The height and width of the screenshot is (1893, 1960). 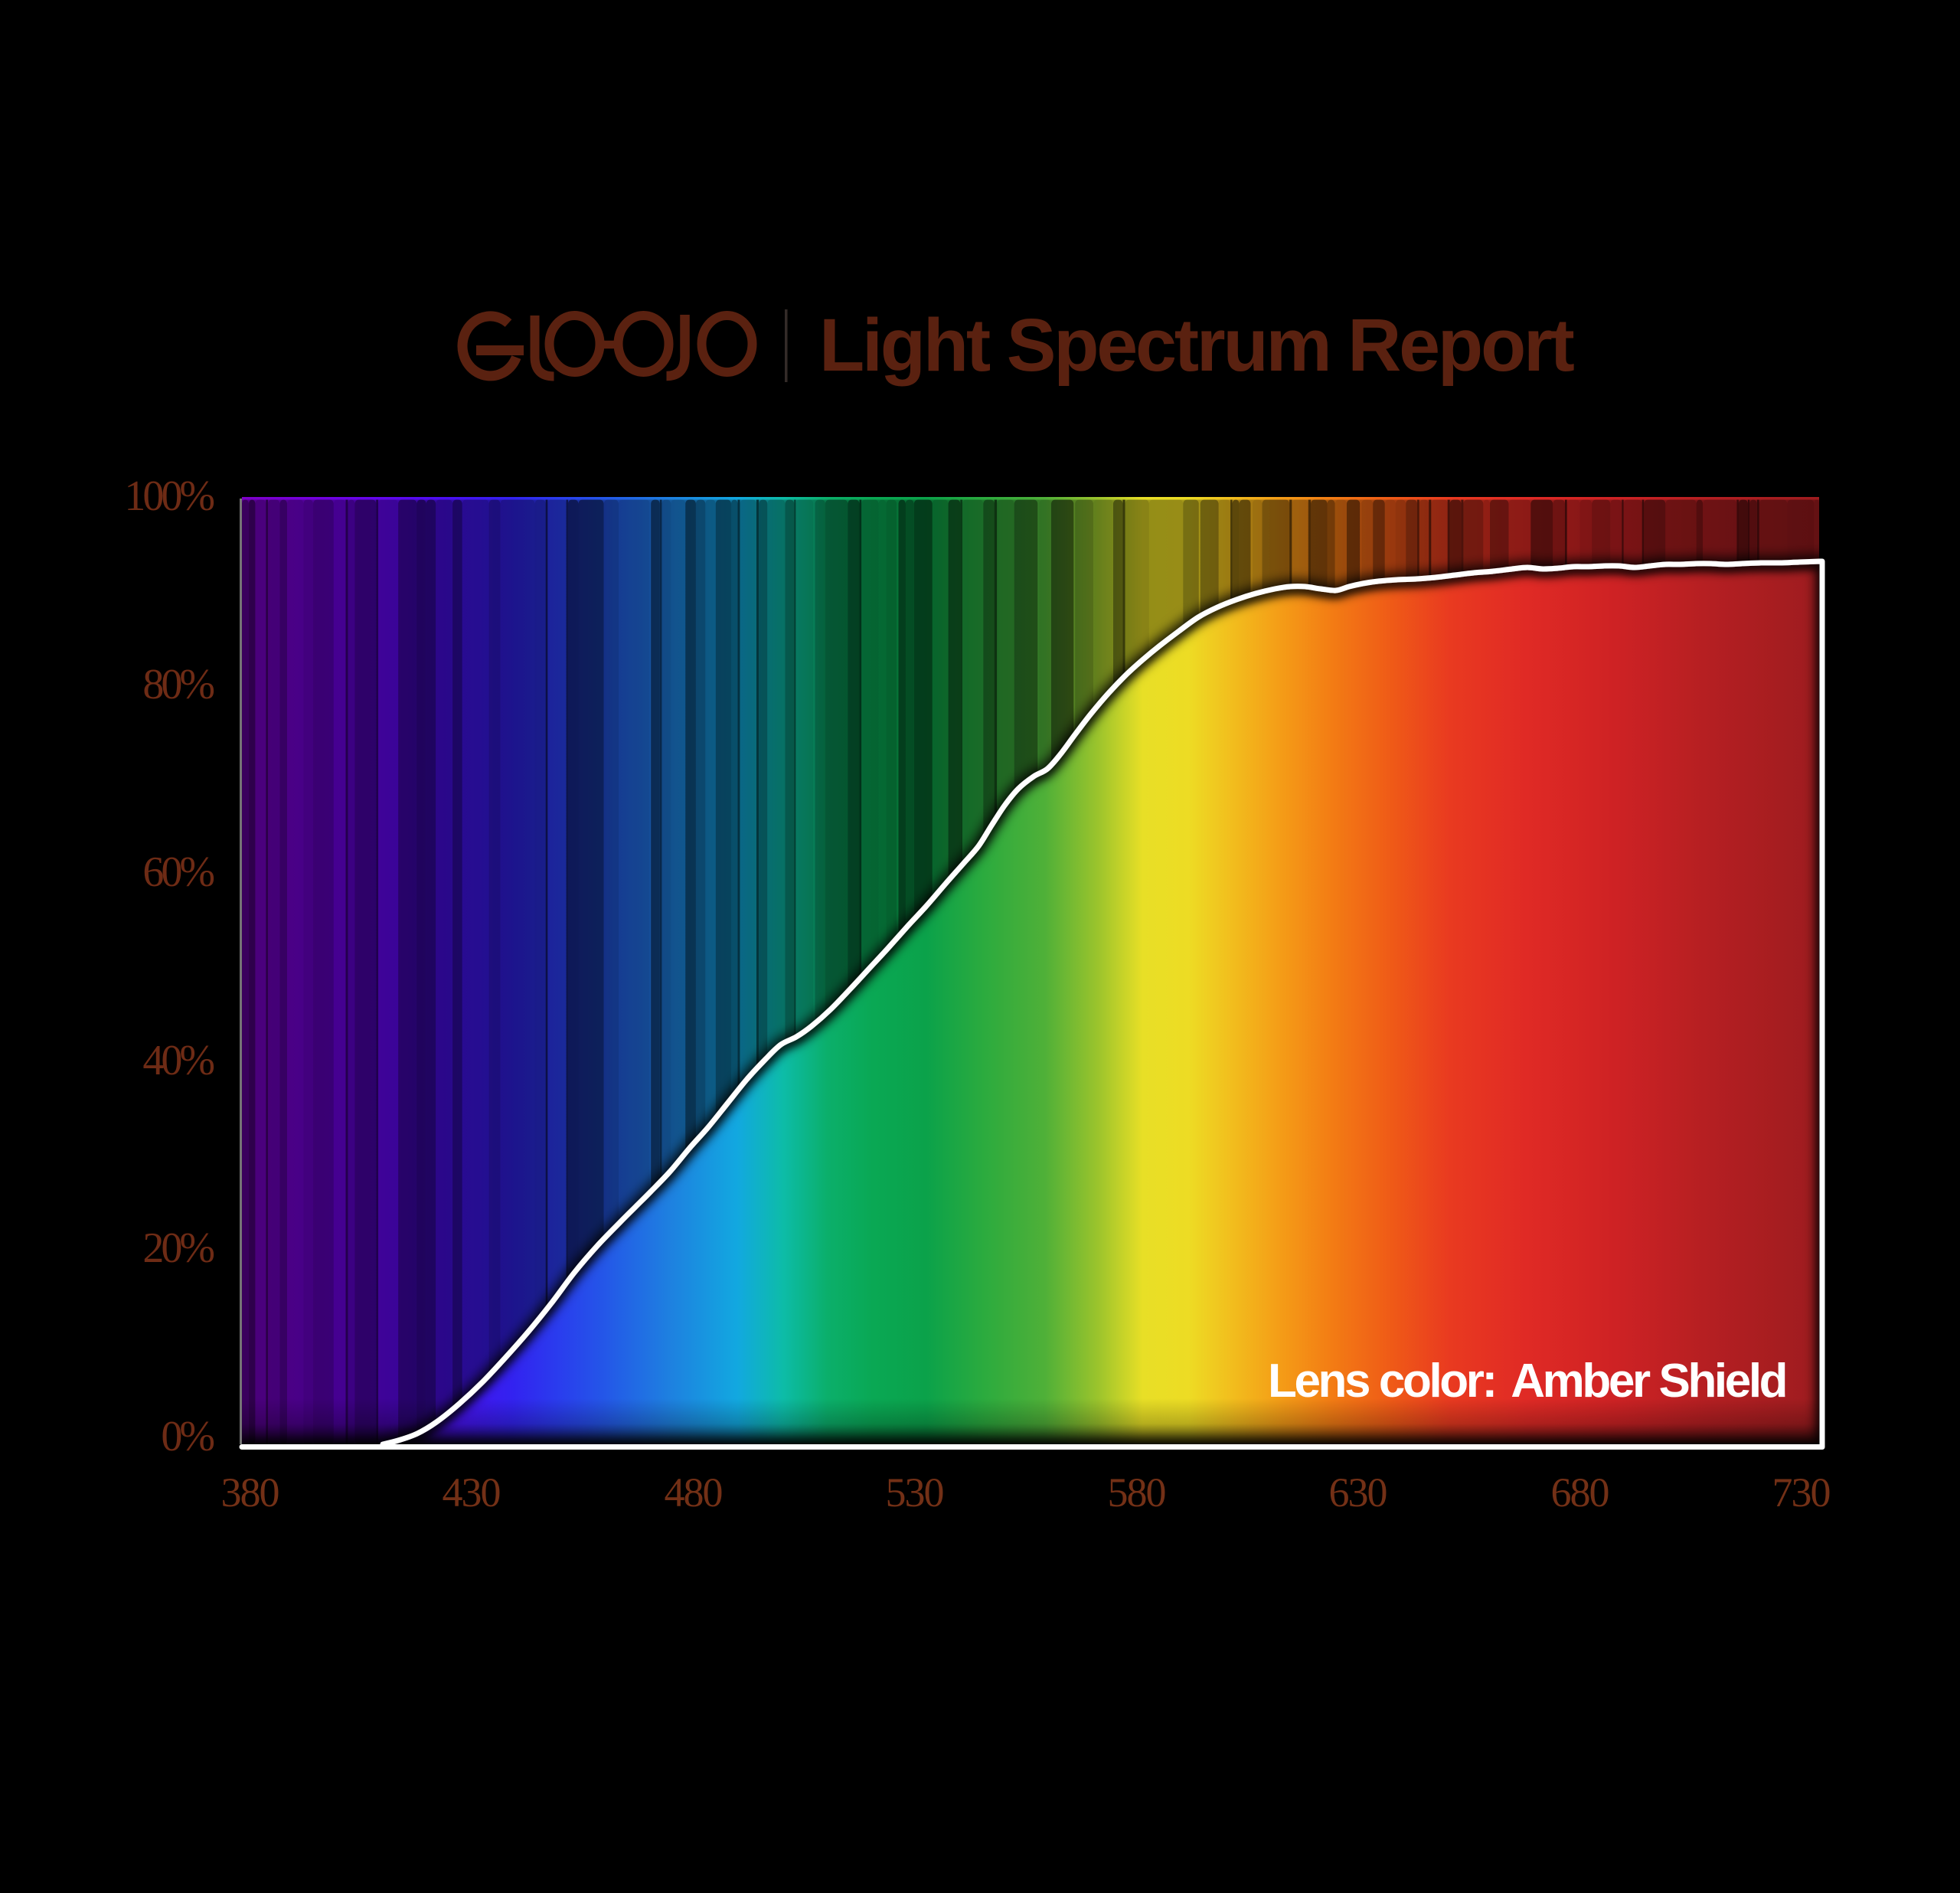 I want to click on svg-text: 480, so click(x=693, y=1492).